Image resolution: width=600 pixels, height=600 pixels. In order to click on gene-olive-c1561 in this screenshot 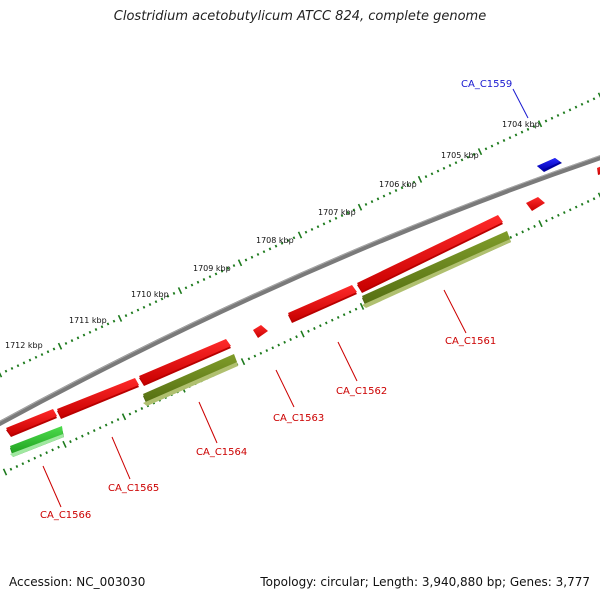, I will do `click(436, 269)`.